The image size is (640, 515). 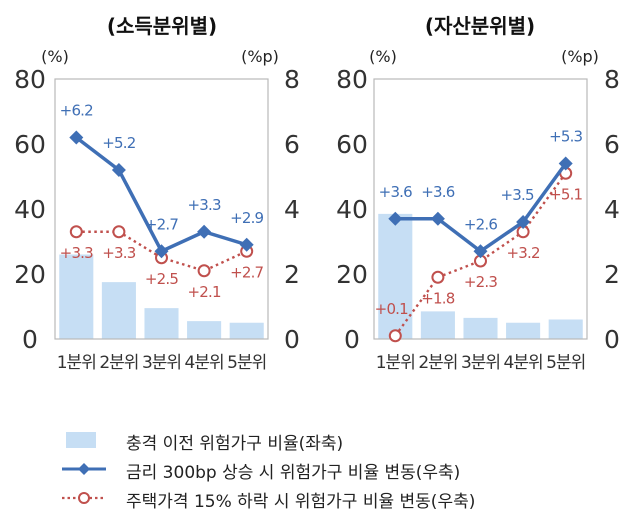 What do you see at coordinates (480, 282) in the screenshot?
I see `price-data-label: +2.3` at bounding box center [480, 282].